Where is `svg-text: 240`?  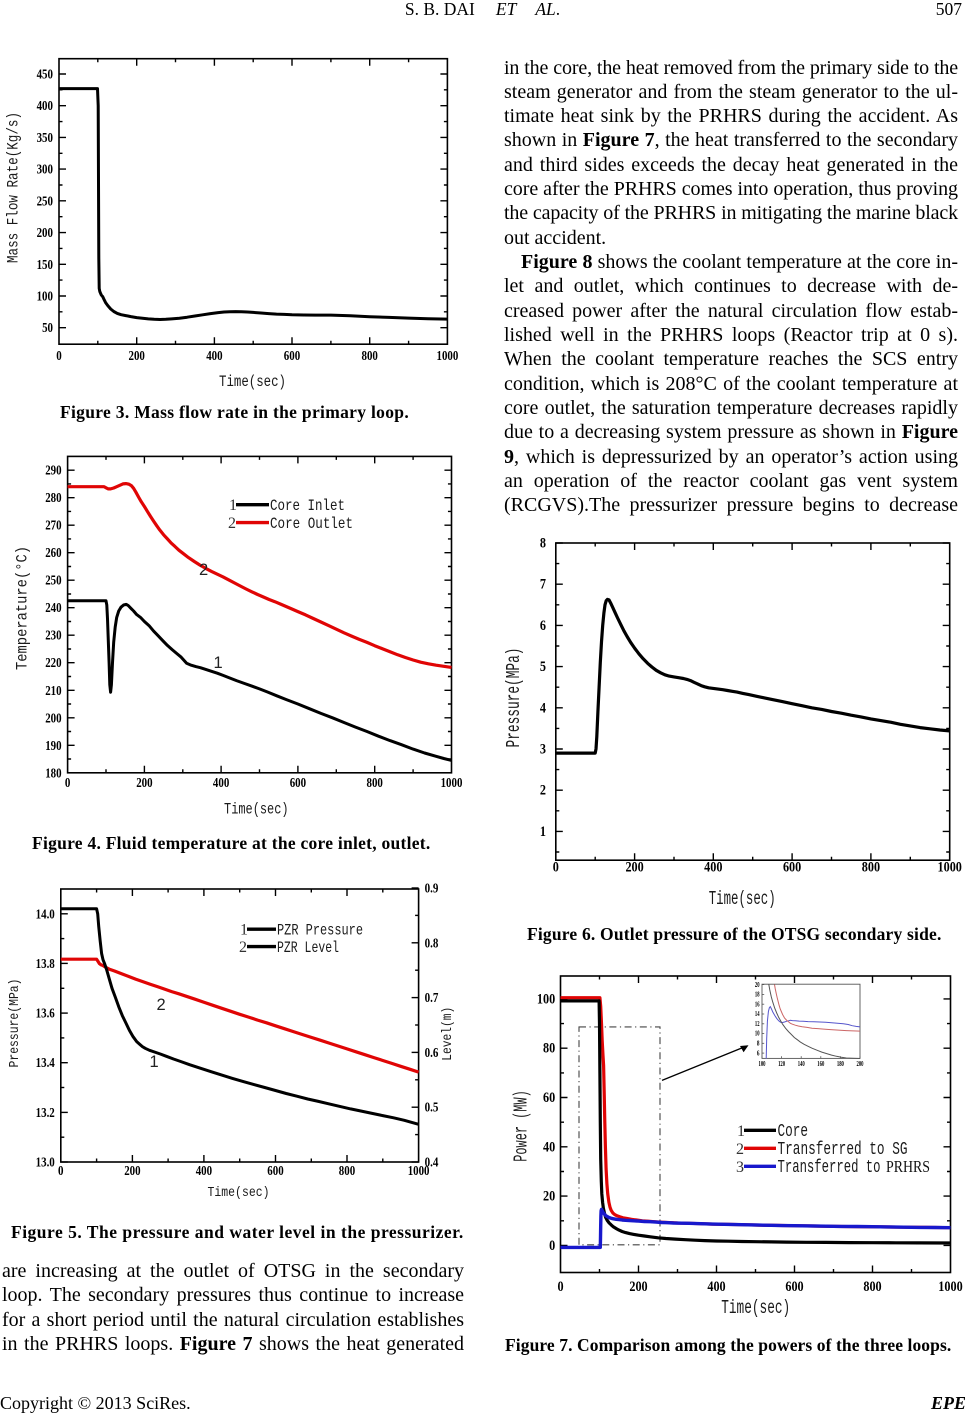 svg-text: 240 is located at coordinates (53, 608).